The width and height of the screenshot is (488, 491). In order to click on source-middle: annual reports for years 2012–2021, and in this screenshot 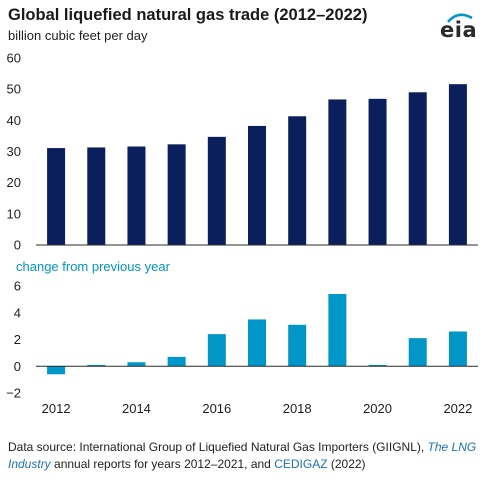, I will do `click(162, 464)`.